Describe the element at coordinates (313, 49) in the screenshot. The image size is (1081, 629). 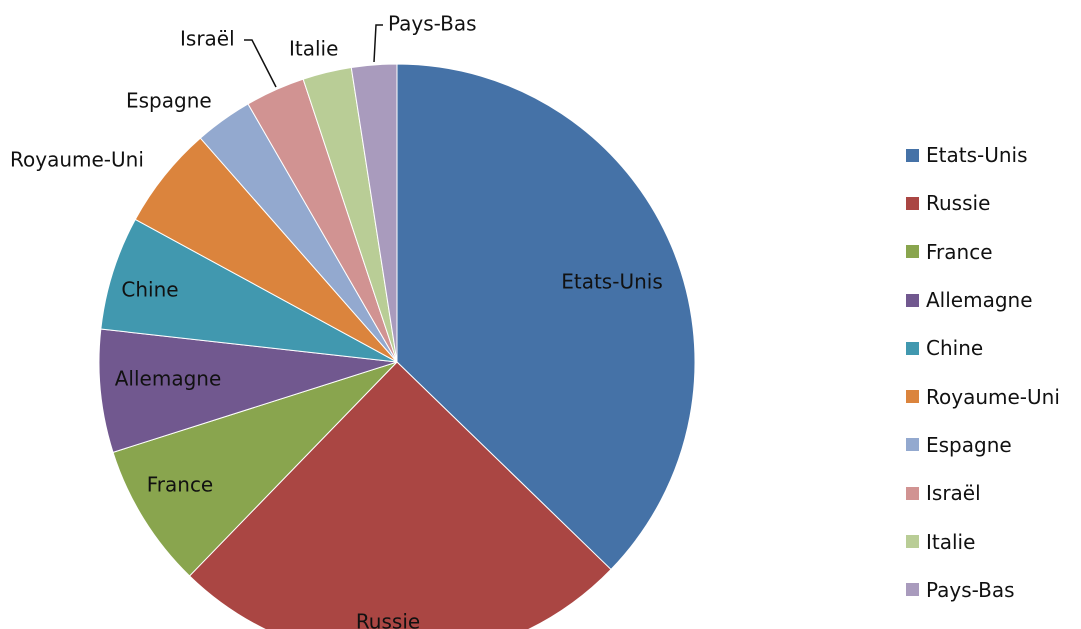
I see `slice-label-italie: Italie` at that location.